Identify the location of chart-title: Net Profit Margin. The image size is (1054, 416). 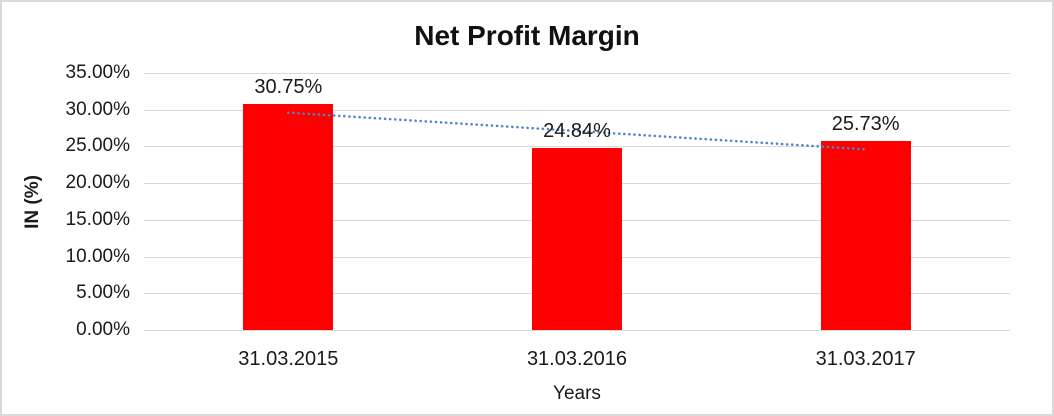
(527, 35).